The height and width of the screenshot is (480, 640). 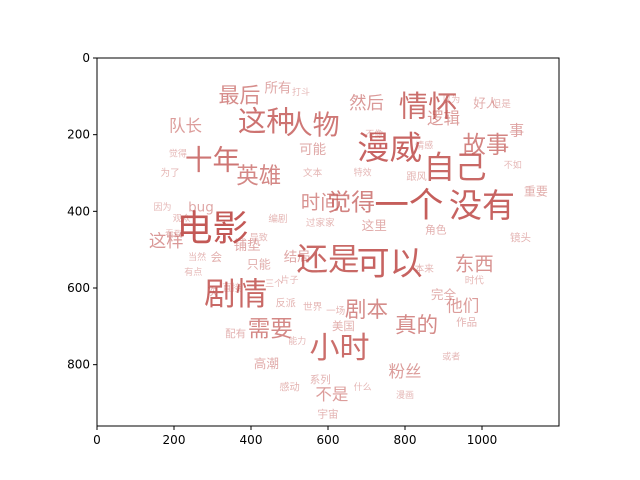 What do you see at coordinates (328, 414) in the screenshot?
I see `word-cloud-word: 宇宙` at bounding box center [328, 414].